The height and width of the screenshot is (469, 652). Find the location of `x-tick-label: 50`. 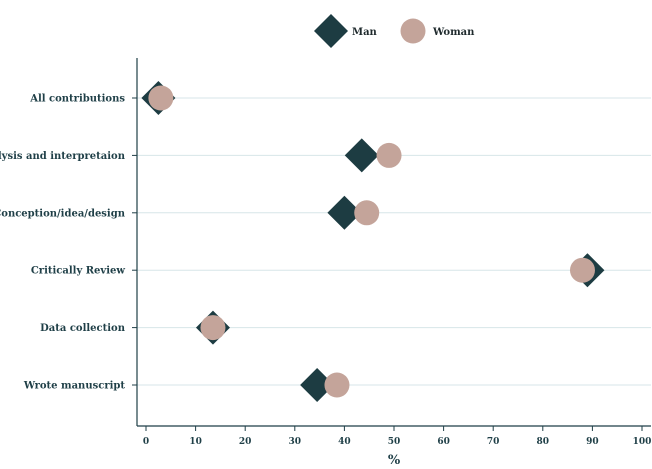

x-tick-label: 50 is located at coordinates (394, 442).